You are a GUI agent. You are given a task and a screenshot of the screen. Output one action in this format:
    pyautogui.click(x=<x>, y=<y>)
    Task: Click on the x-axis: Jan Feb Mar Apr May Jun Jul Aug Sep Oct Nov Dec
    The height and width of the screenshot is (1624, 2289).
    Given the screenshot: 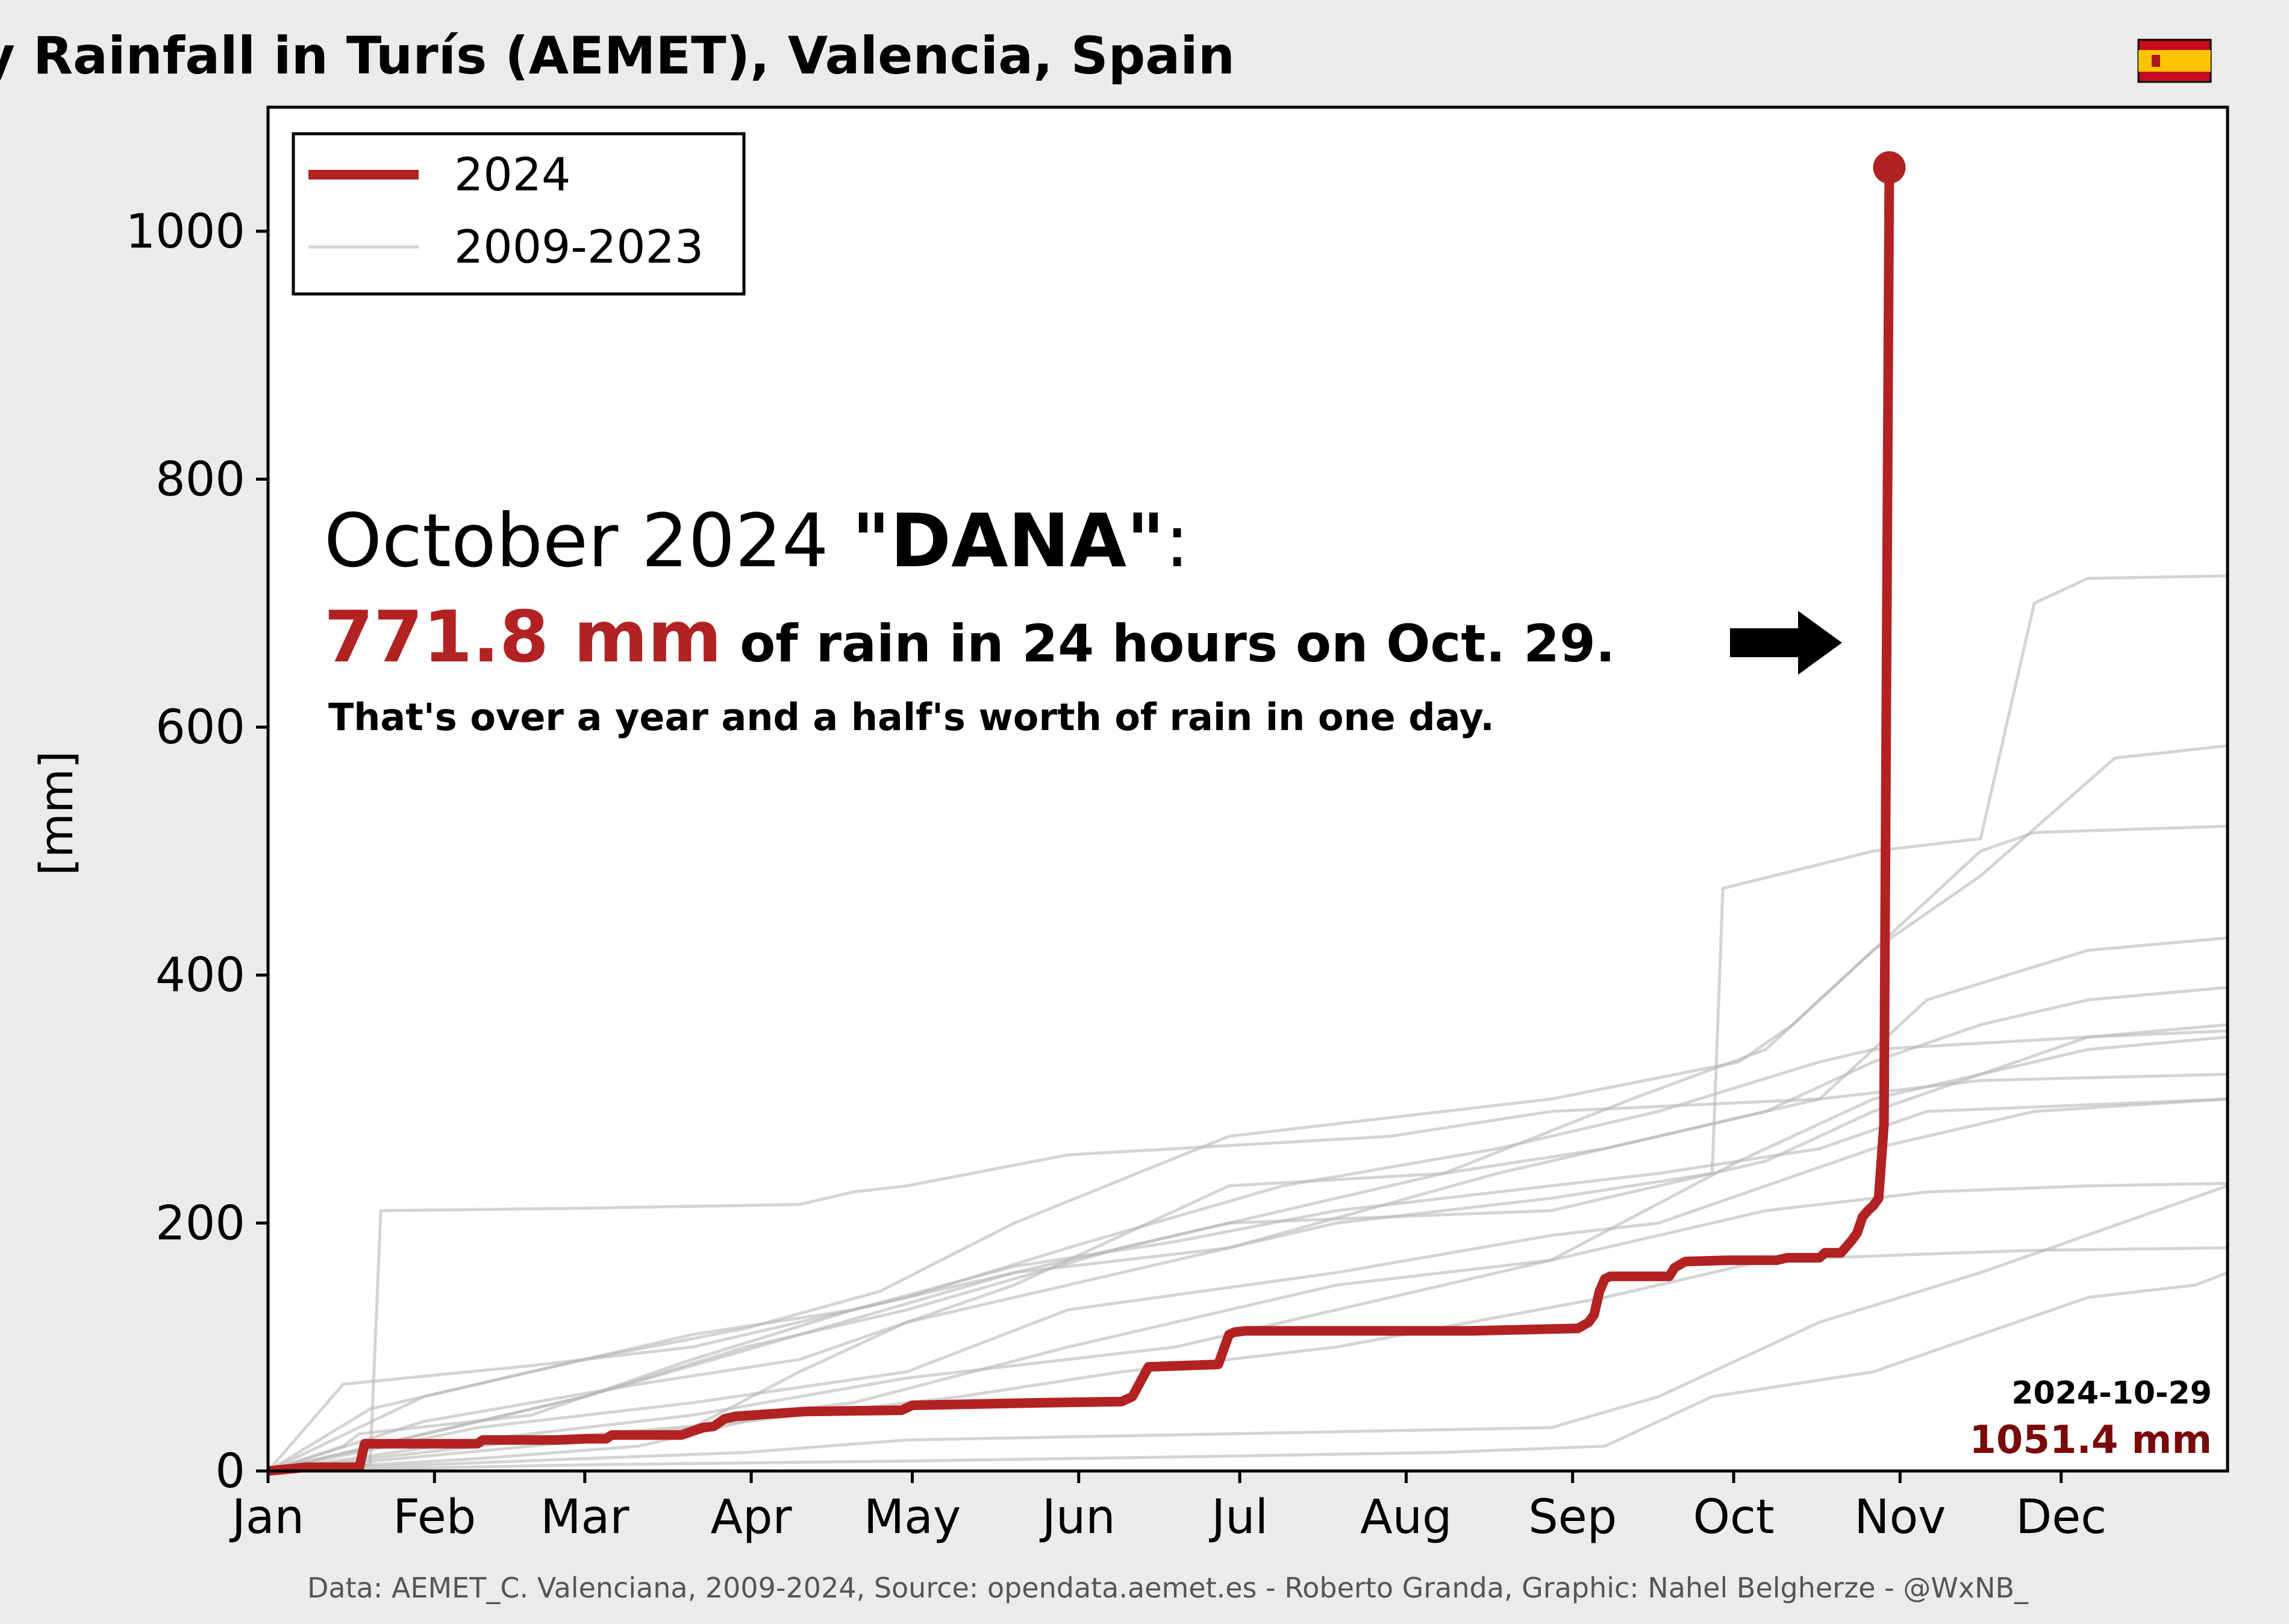 What is the action you would take?
    pyautogui.click(x=1167, y=1508)
    